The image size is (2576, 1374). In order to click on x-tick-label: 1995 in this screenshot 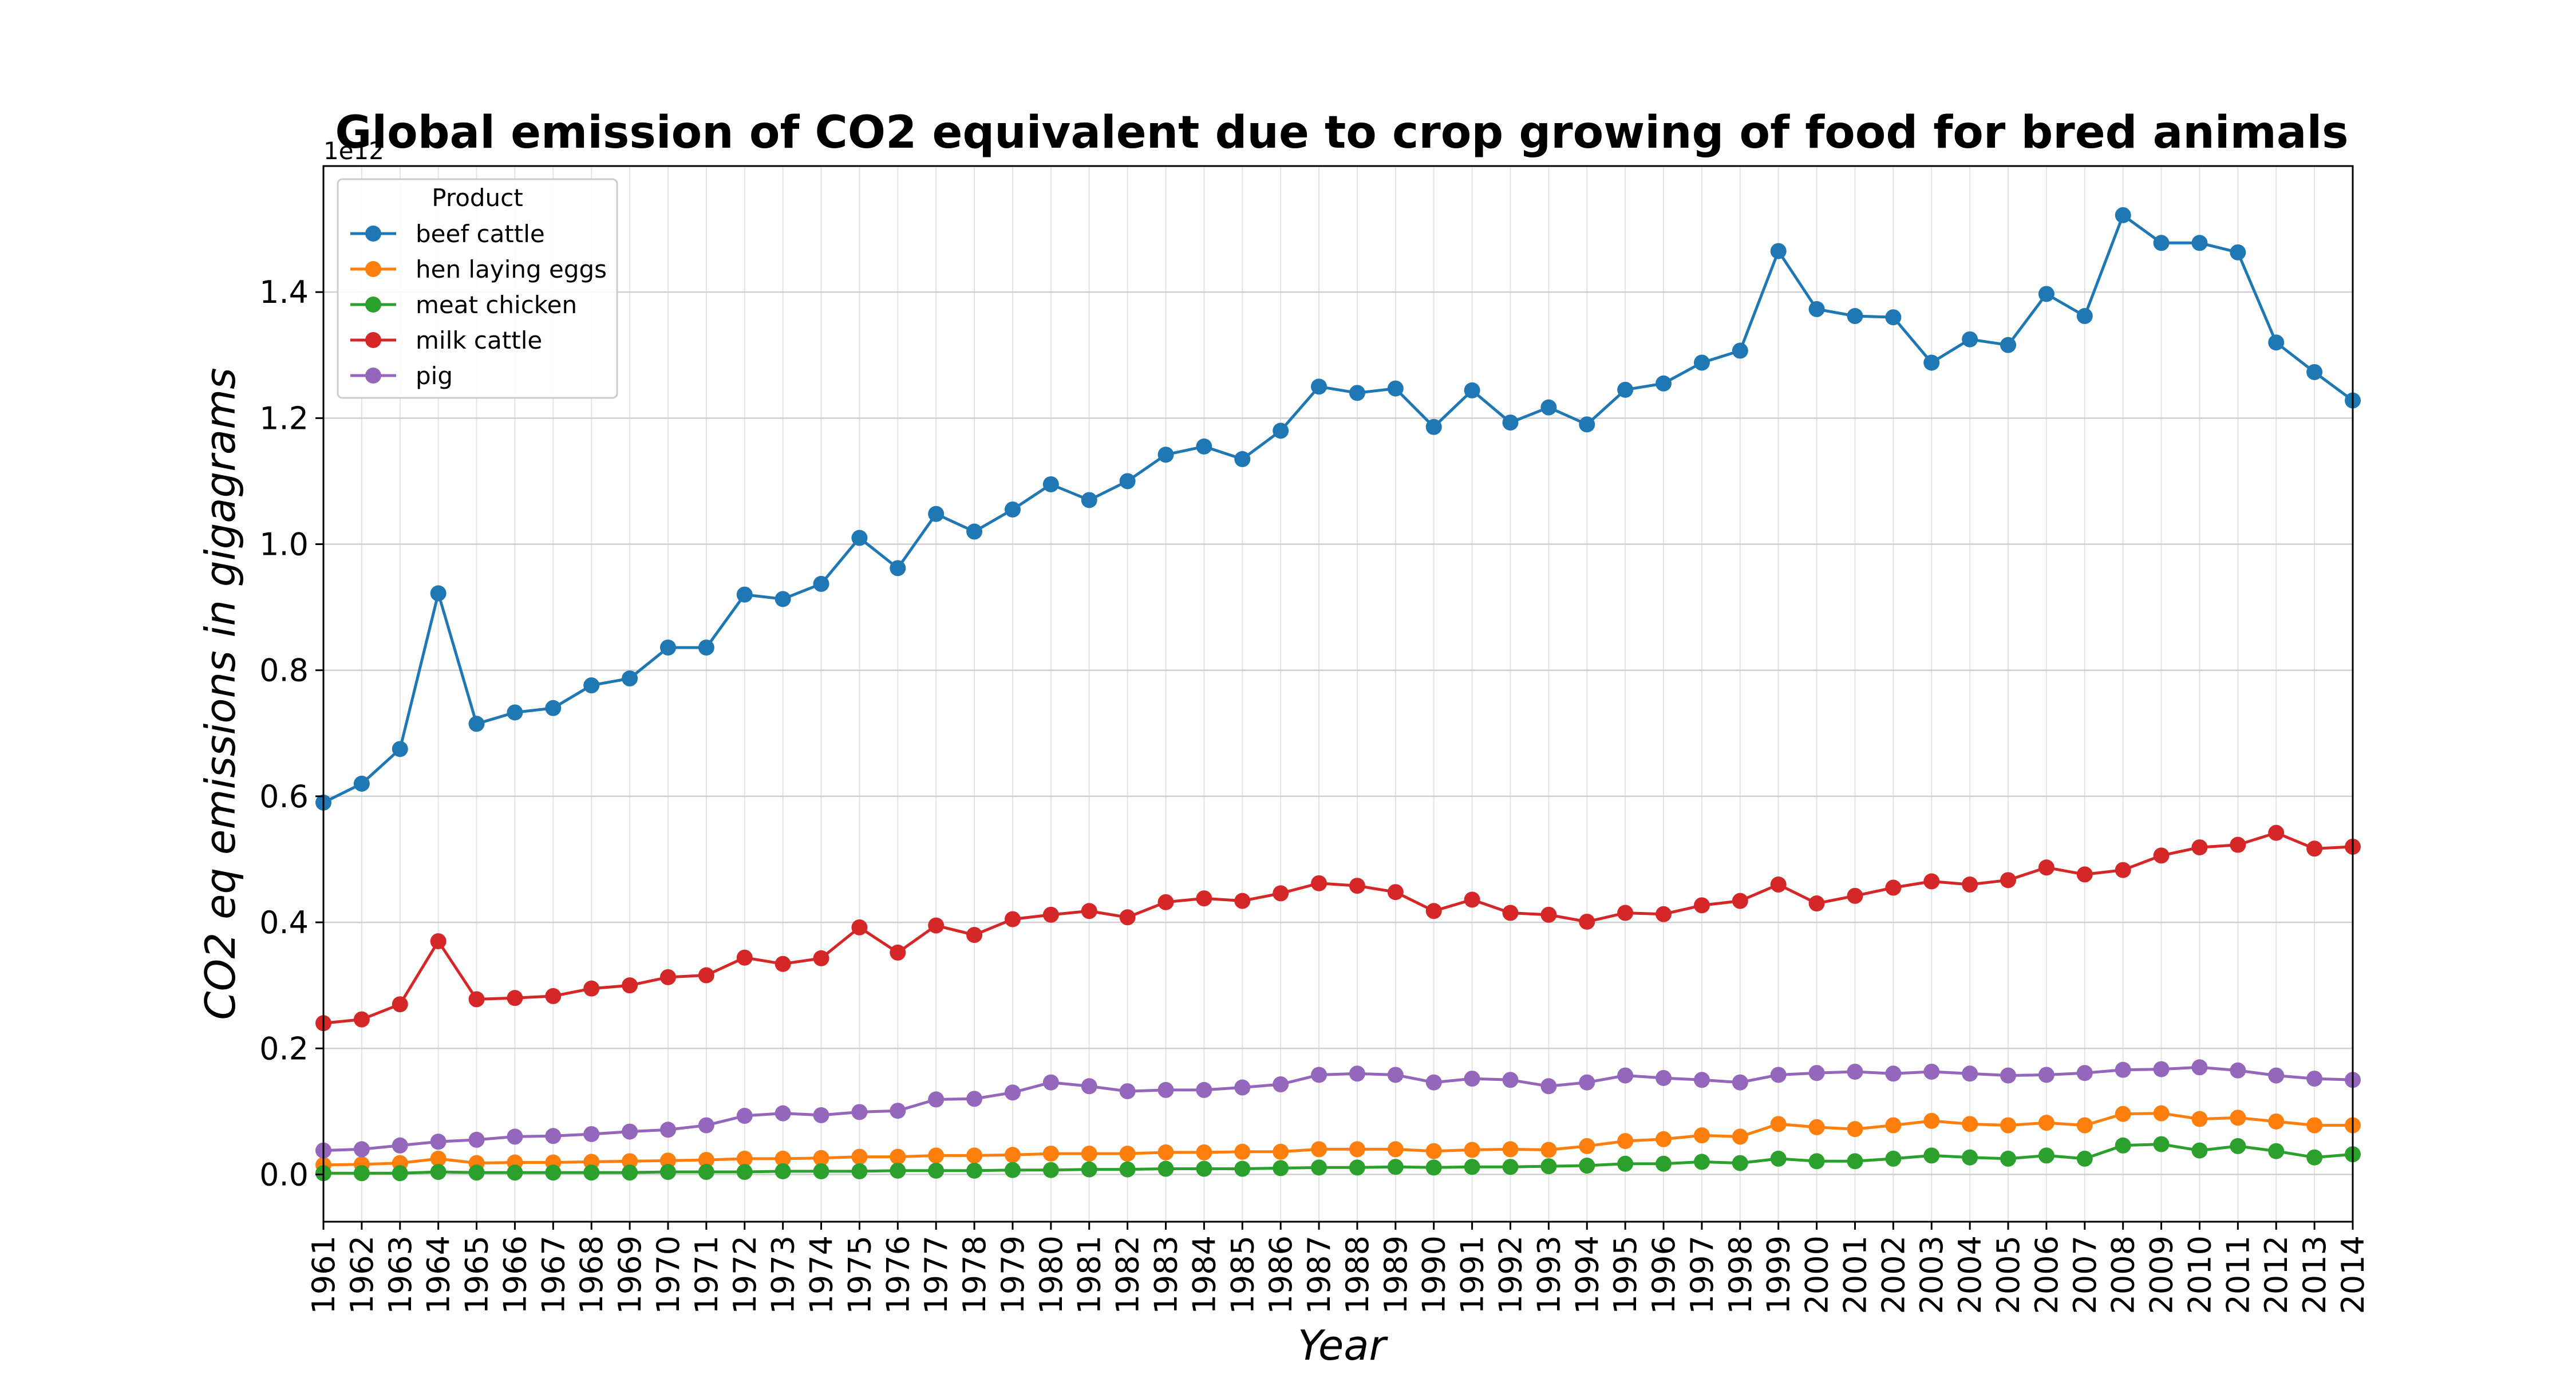, I will do `click(1625, 1275)`.